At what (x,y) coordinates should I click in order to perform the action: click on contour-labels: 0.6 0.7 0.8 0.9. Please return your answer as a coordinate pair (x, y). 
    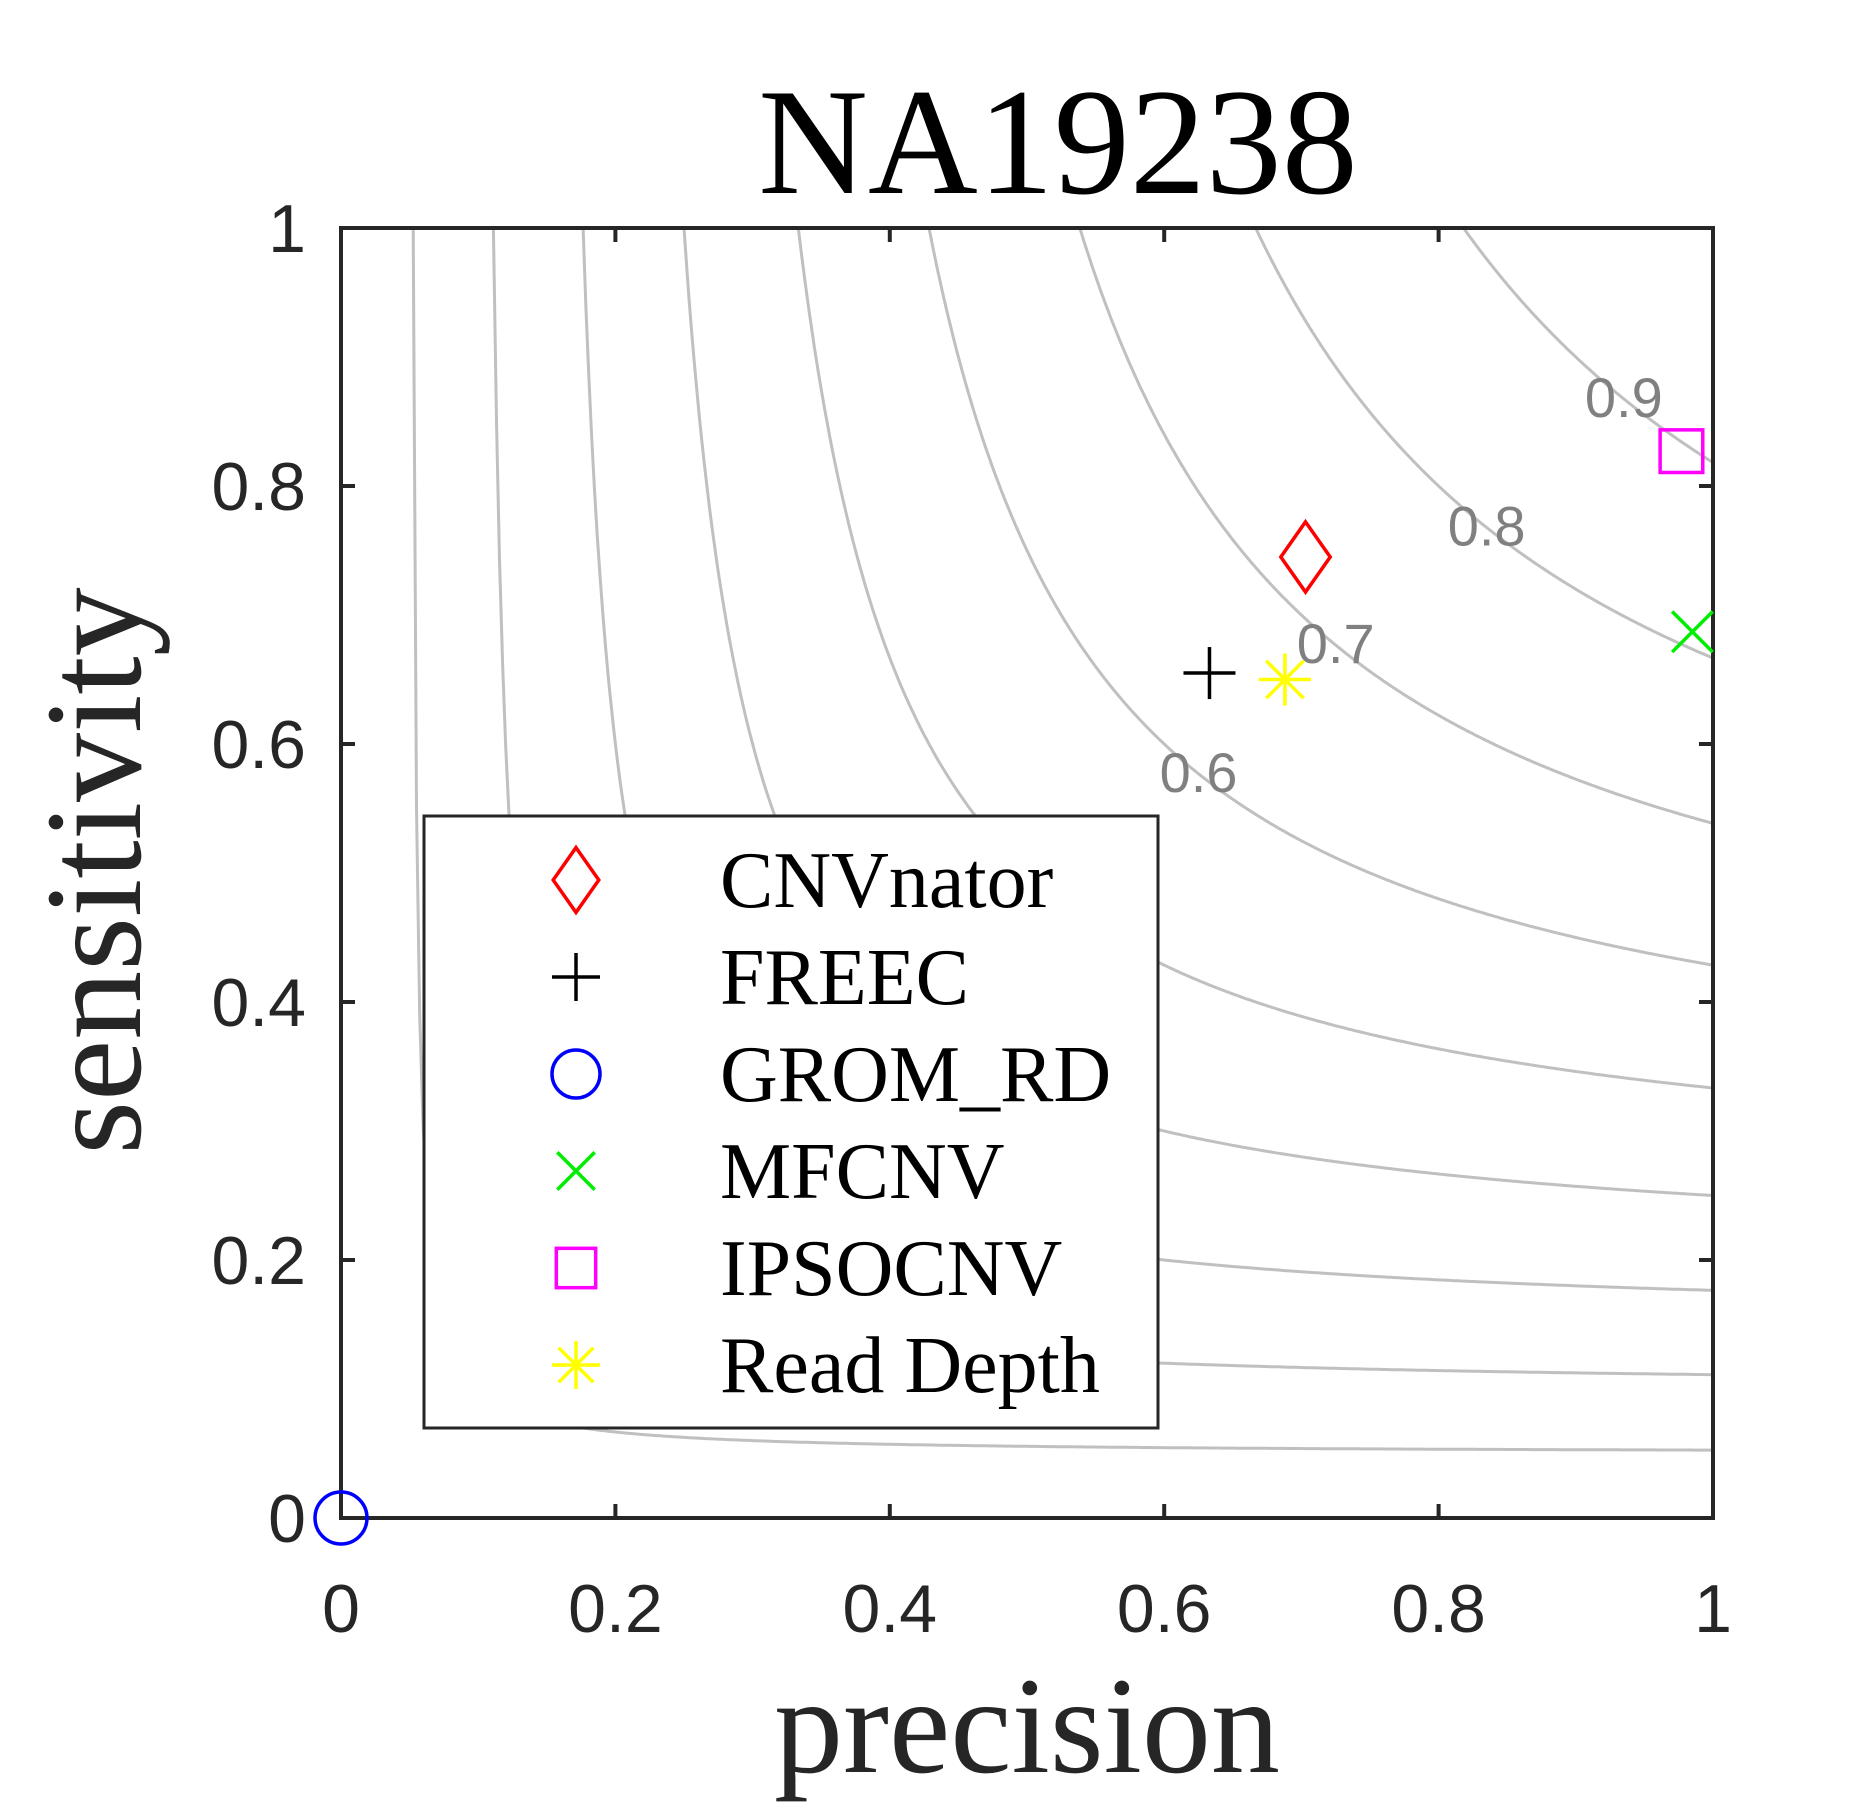
    Looking at the image, I should click on (1411, 585).